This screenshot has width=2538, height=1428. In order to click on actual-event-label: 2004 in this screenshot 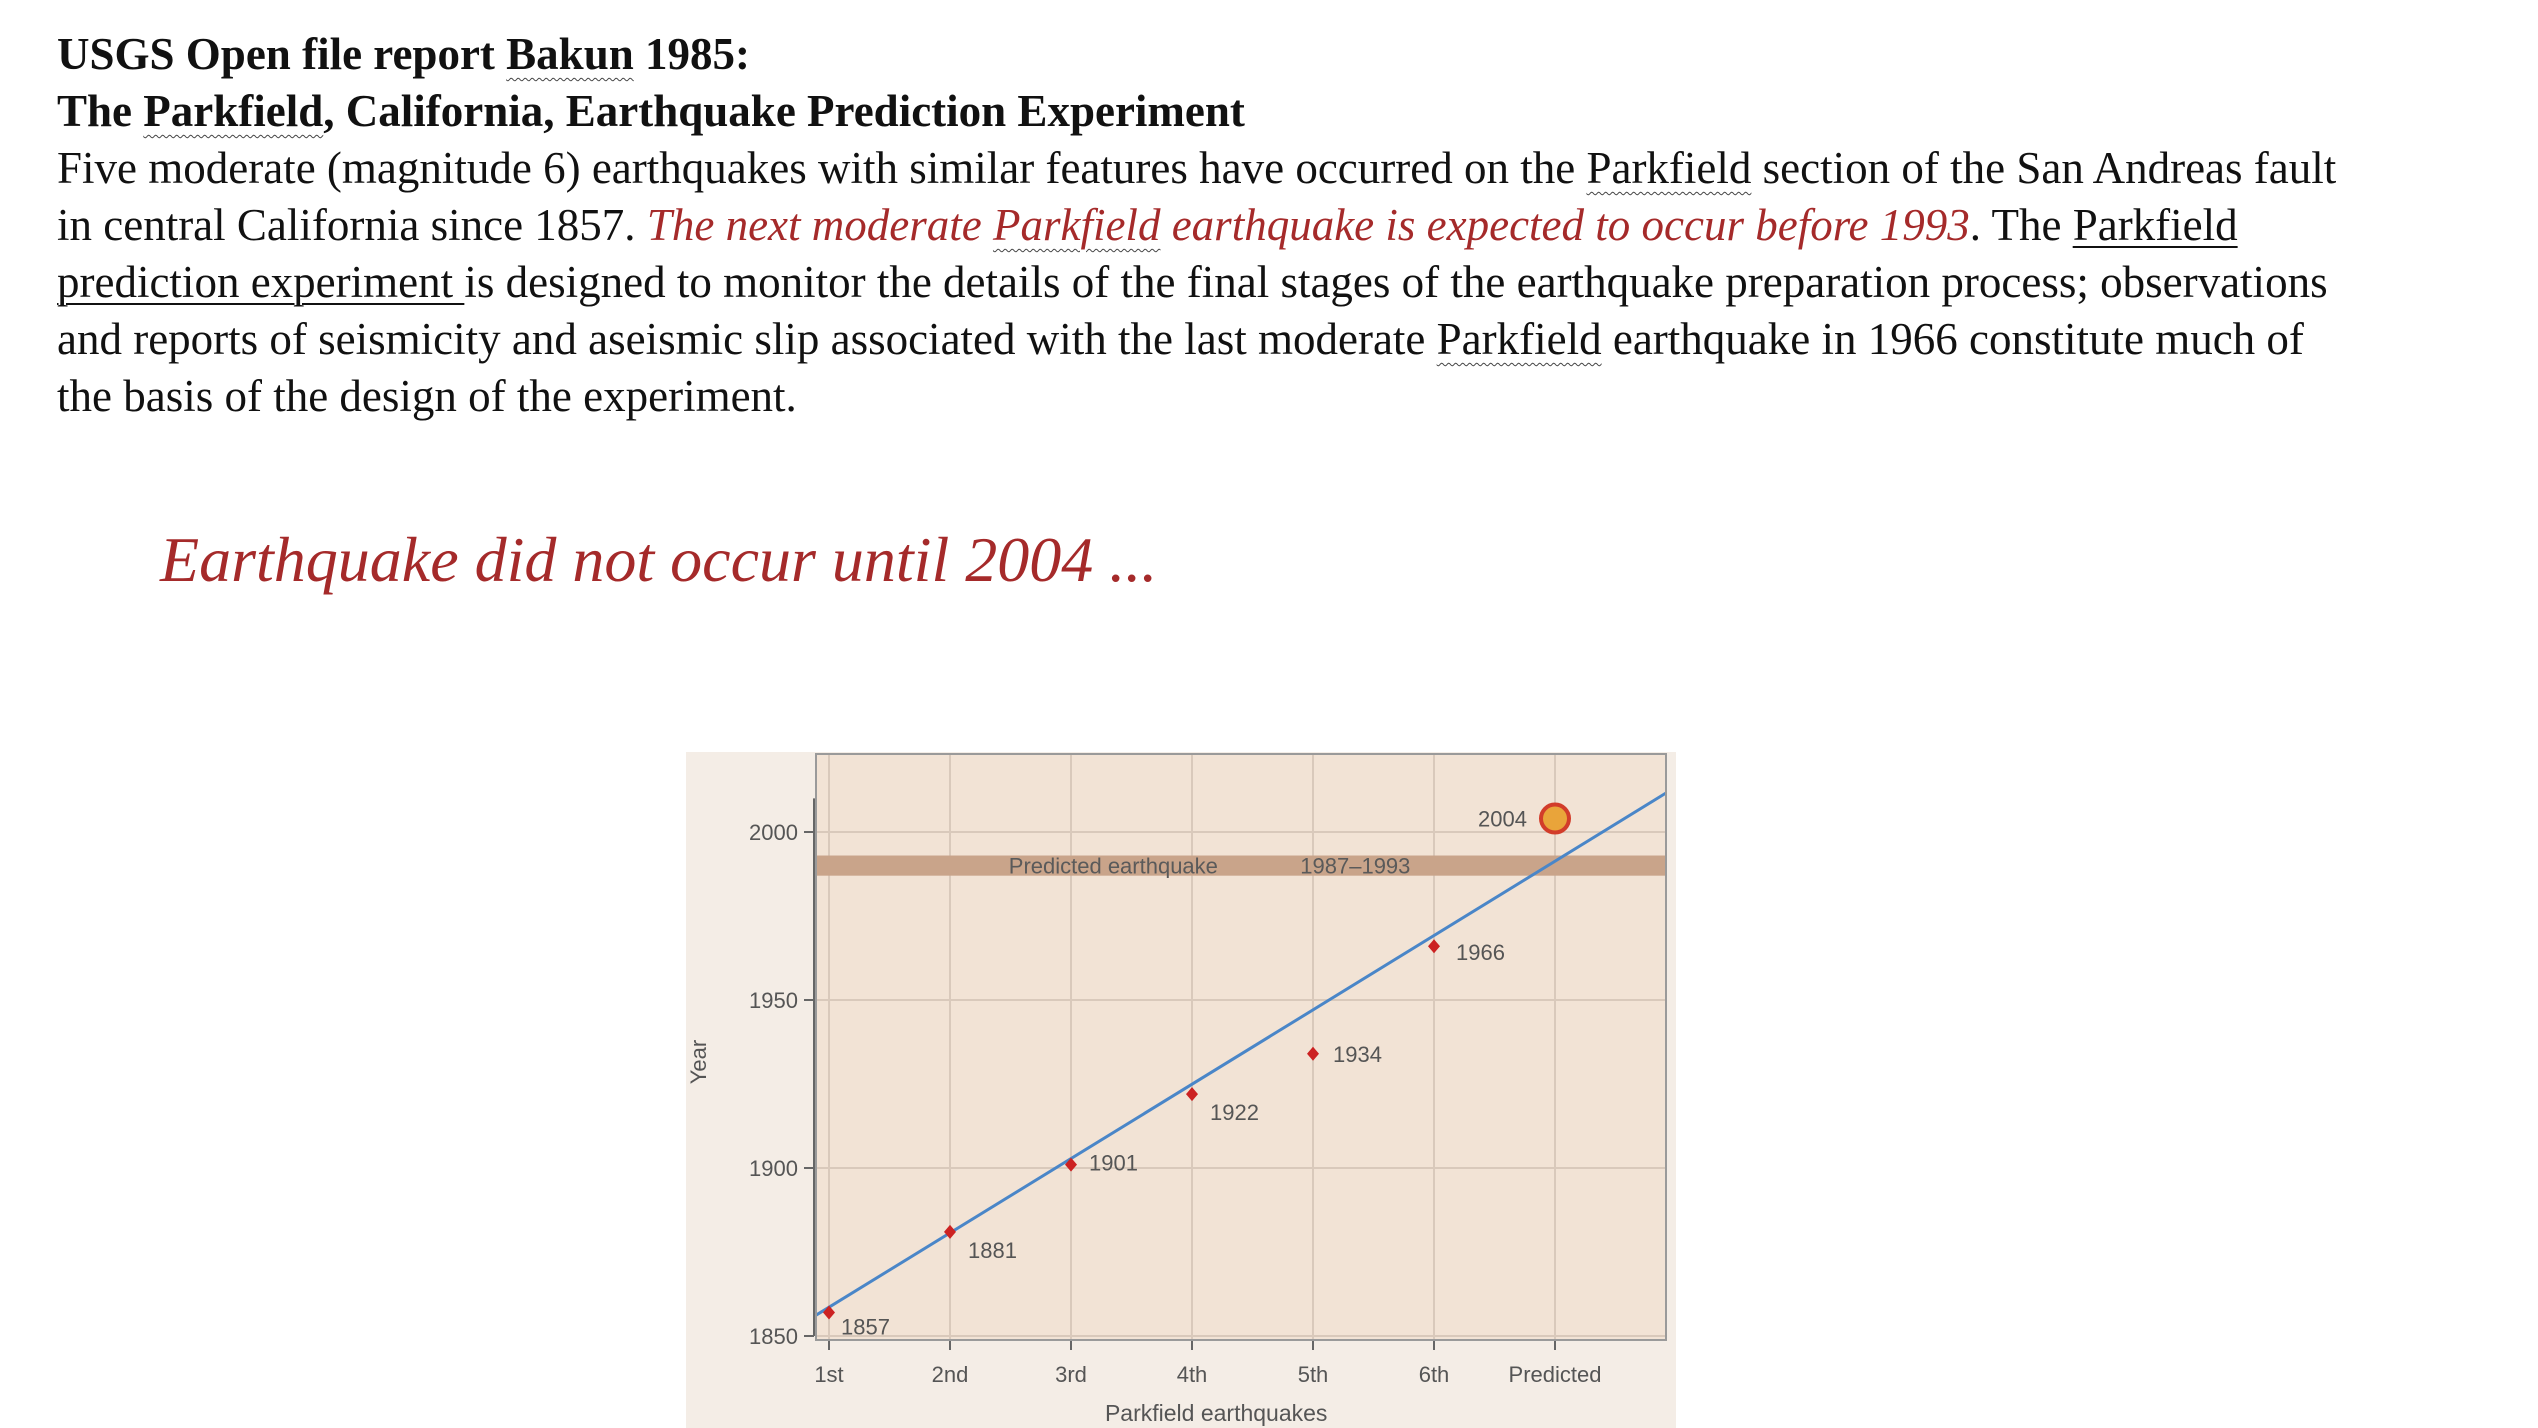, I will do `click(1502, 819)`.